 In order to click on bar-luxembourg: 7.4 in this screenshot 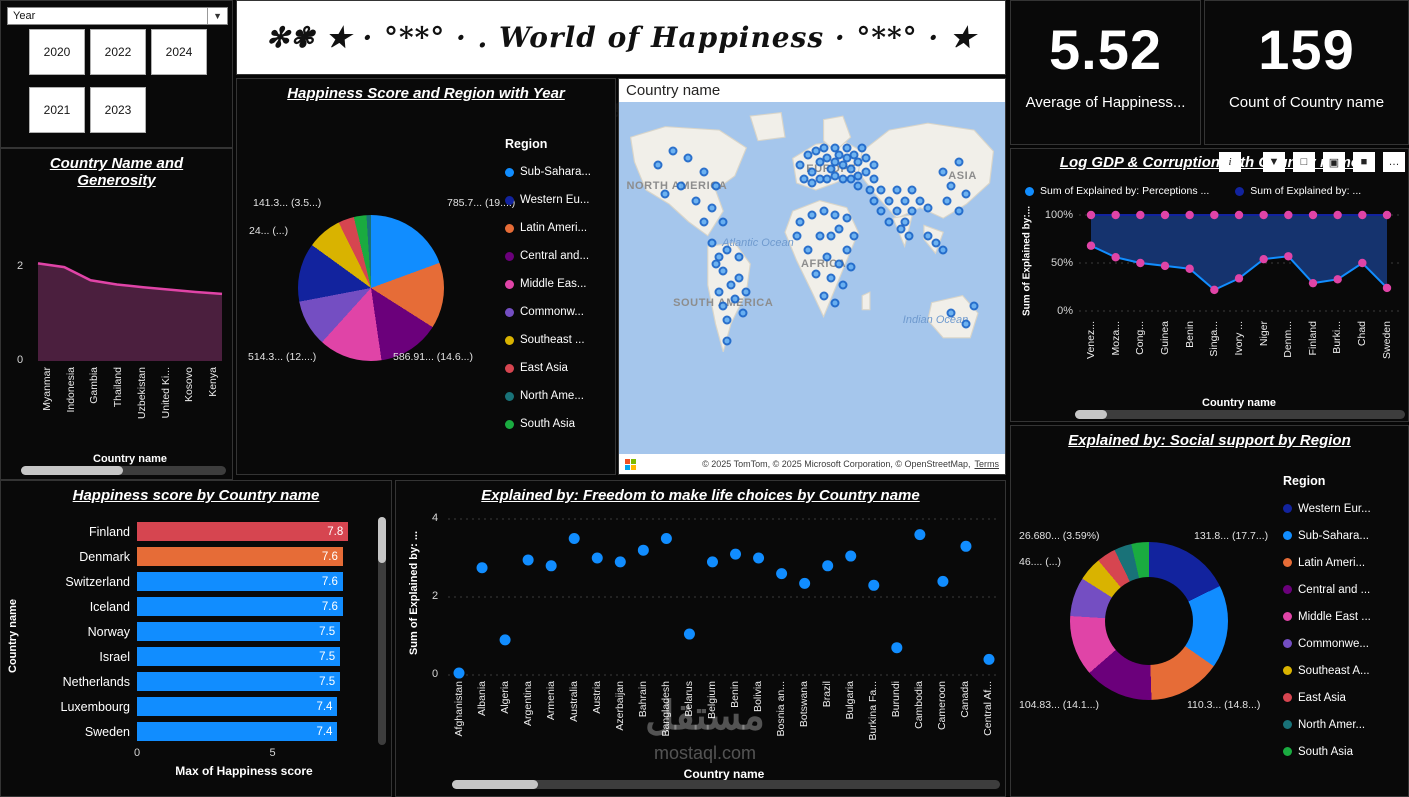, I will do `click(237, 706)`.